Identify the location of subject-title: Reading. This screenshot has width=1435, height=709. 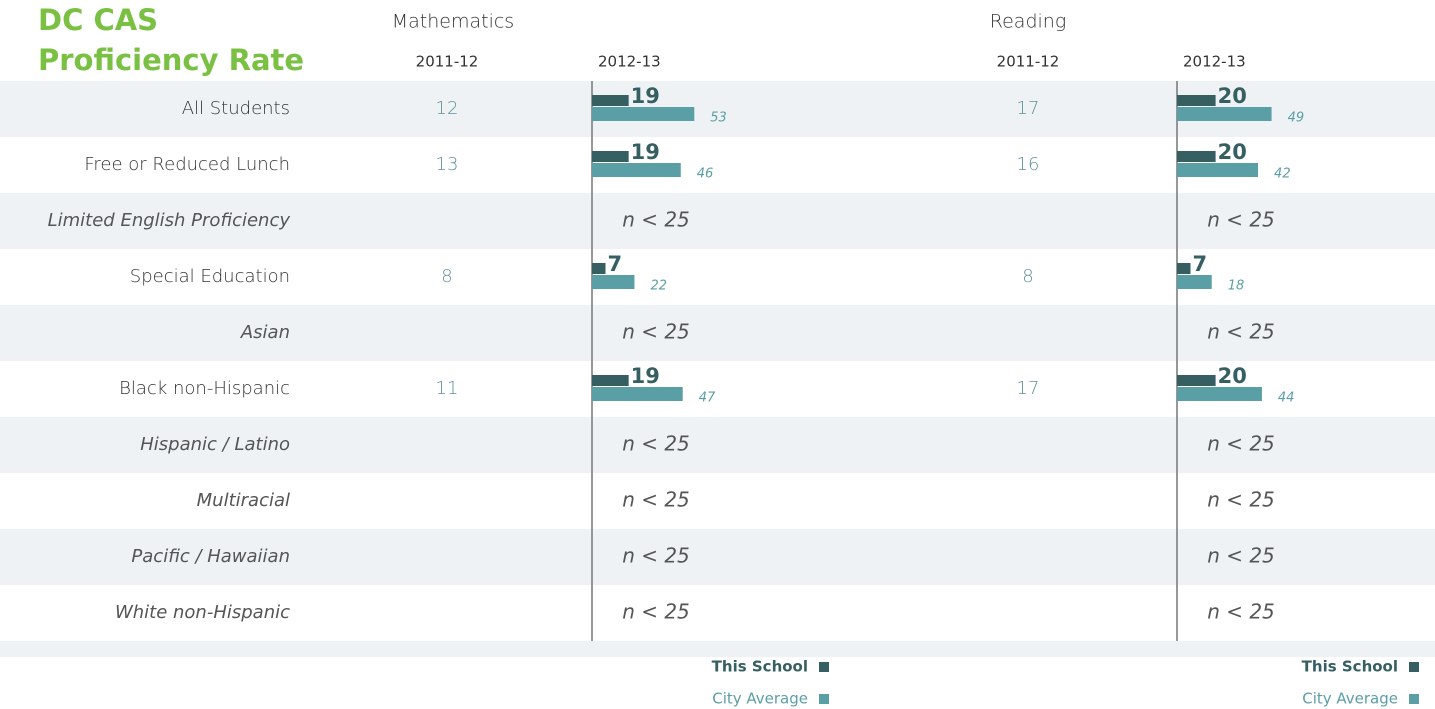
(1028, 22).